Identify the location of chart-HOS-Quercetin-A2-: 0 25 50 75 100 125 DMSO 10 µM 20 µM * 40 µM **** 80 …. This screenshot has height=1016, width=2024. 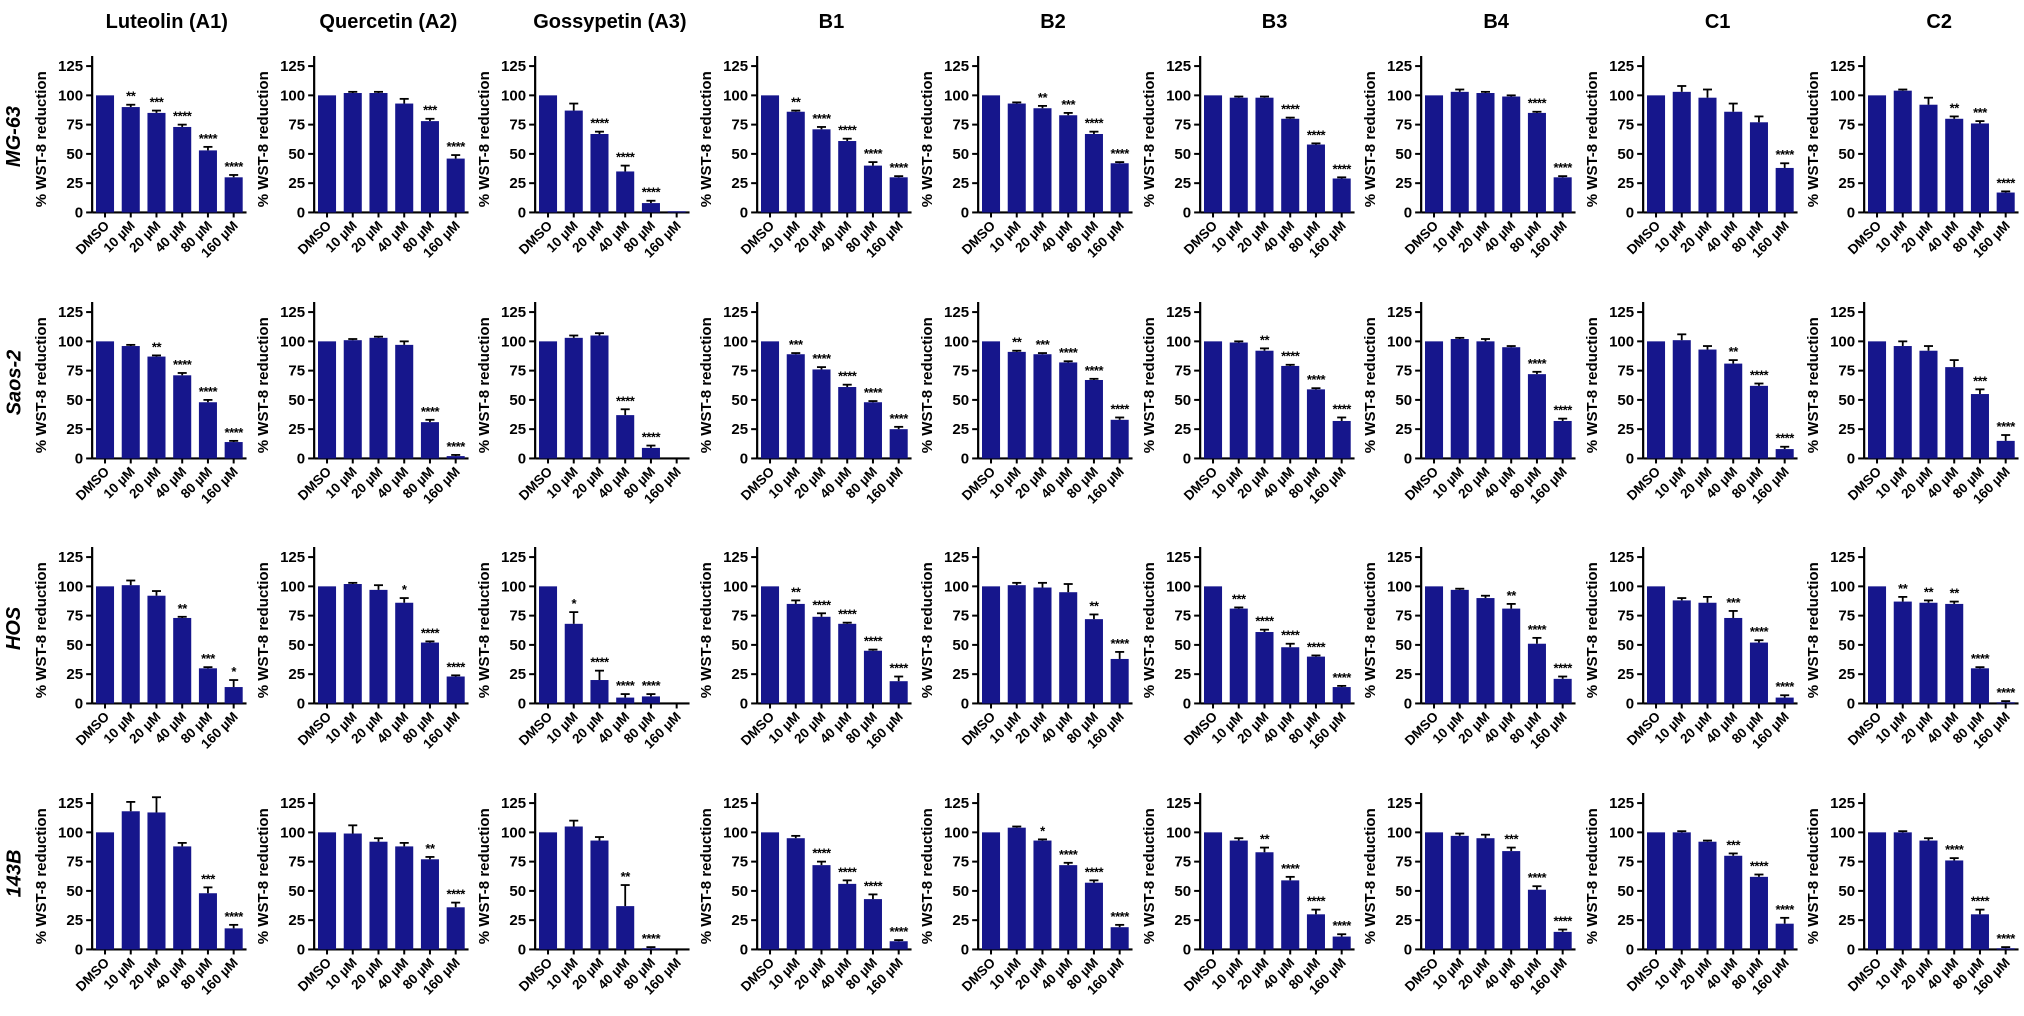
(363, 648).